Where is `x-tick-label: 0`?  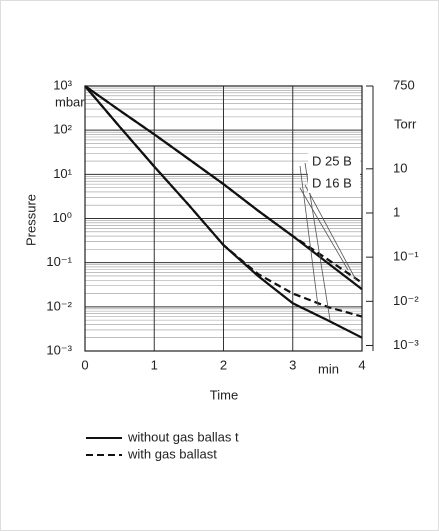
x-tick-label: 0 is located at coordinates (84, 364).